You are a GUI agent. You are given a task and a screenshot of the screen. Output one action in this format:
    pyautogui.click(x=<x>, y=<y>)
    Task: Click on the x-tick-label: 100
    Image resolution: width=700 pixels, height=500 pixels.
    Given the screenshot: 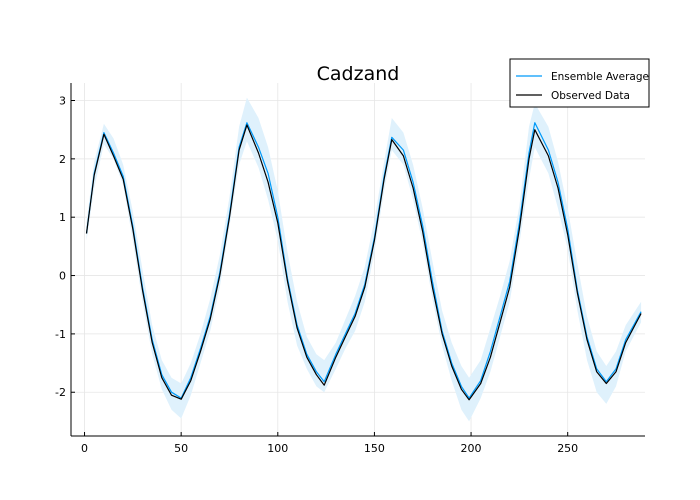 What is the action you would take?
    pyautogui.click(x=277, y=448)
    